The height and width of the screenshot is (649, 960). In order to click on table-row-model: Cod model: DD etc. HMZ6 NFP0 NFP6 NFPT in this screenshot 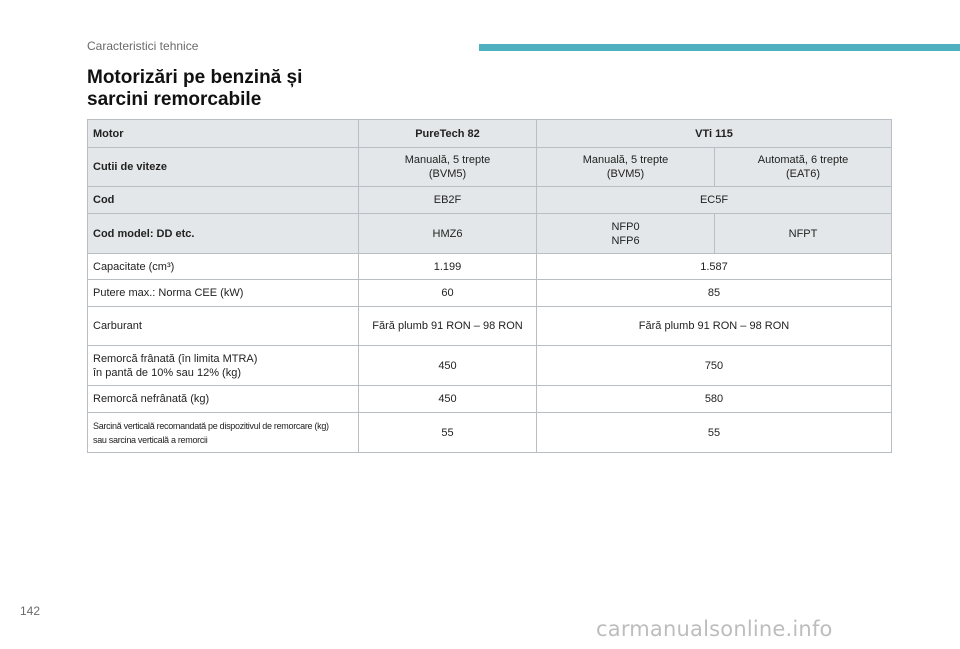, I will do `click(489, 233)`.